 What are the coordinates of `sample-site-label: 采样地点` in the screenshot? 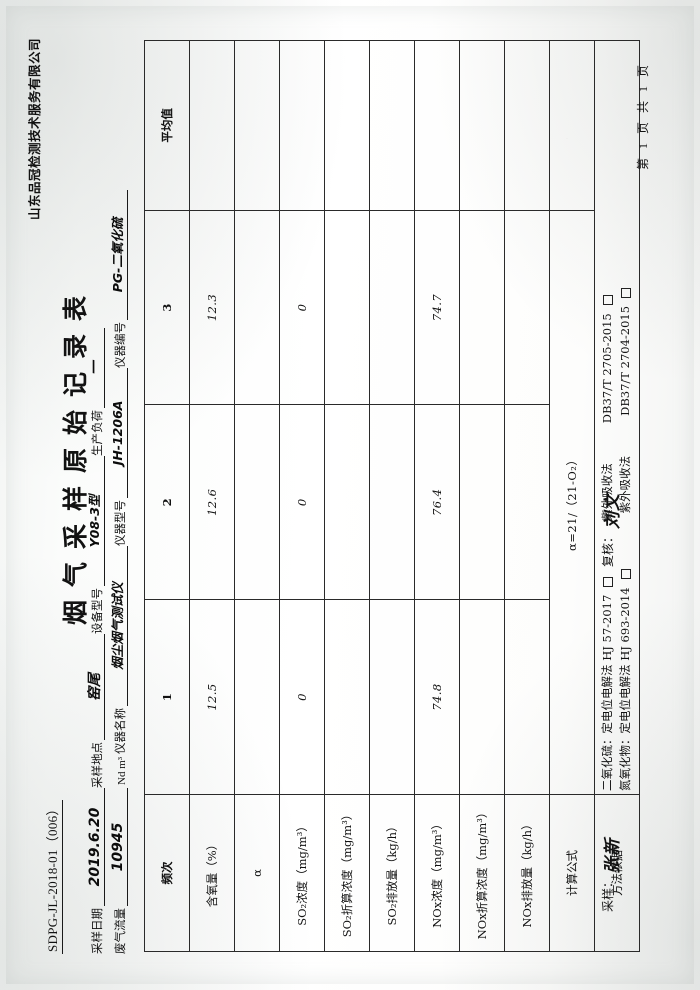 It's located at (98, 765).